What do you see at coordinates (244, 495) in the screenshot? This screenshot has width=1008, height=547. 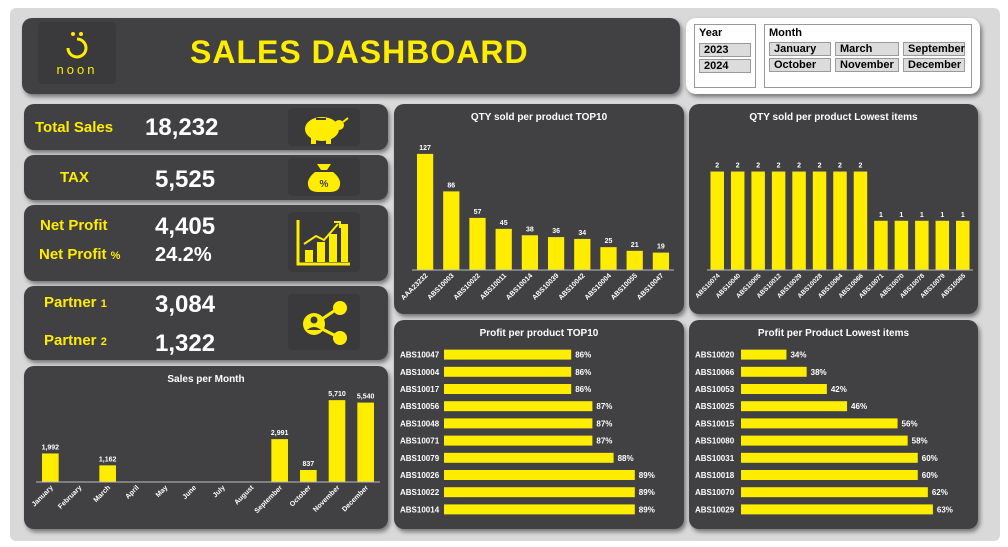 I see `tick-label-August: August` at bounding box center [244, 495].